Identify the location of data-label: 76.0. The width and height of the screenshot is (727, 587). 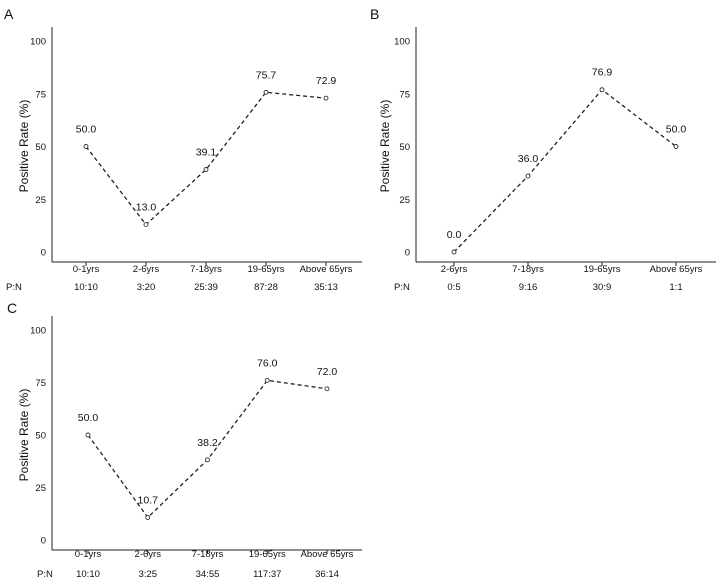
(267, 363).